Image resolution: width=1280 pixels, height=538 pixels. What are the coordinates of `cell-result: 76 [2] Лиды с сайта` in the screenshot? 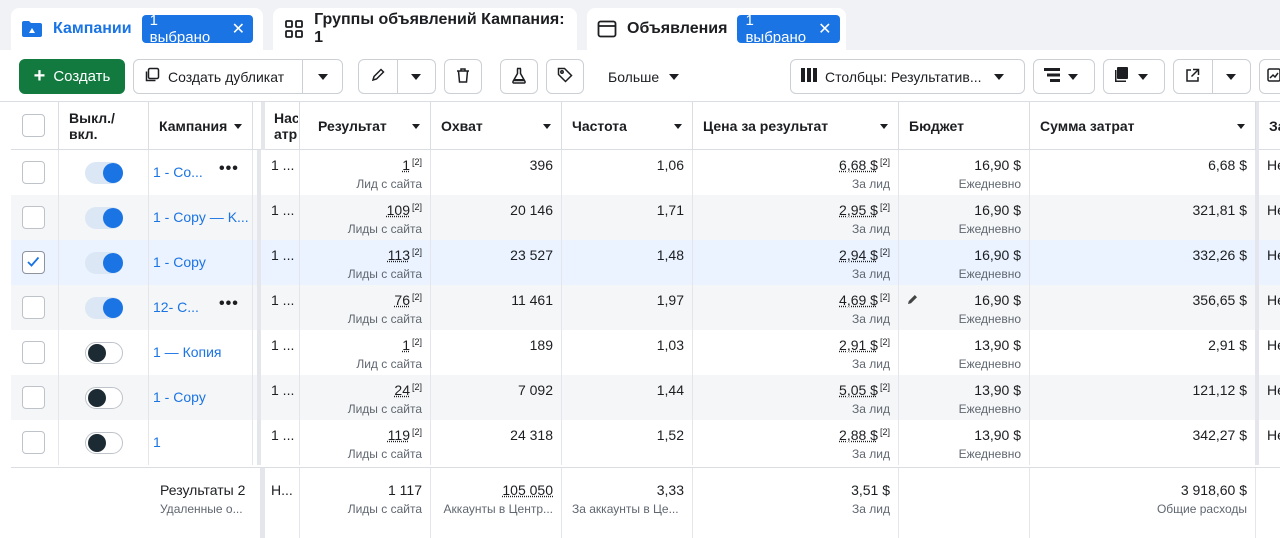 It's located at (365, 307).